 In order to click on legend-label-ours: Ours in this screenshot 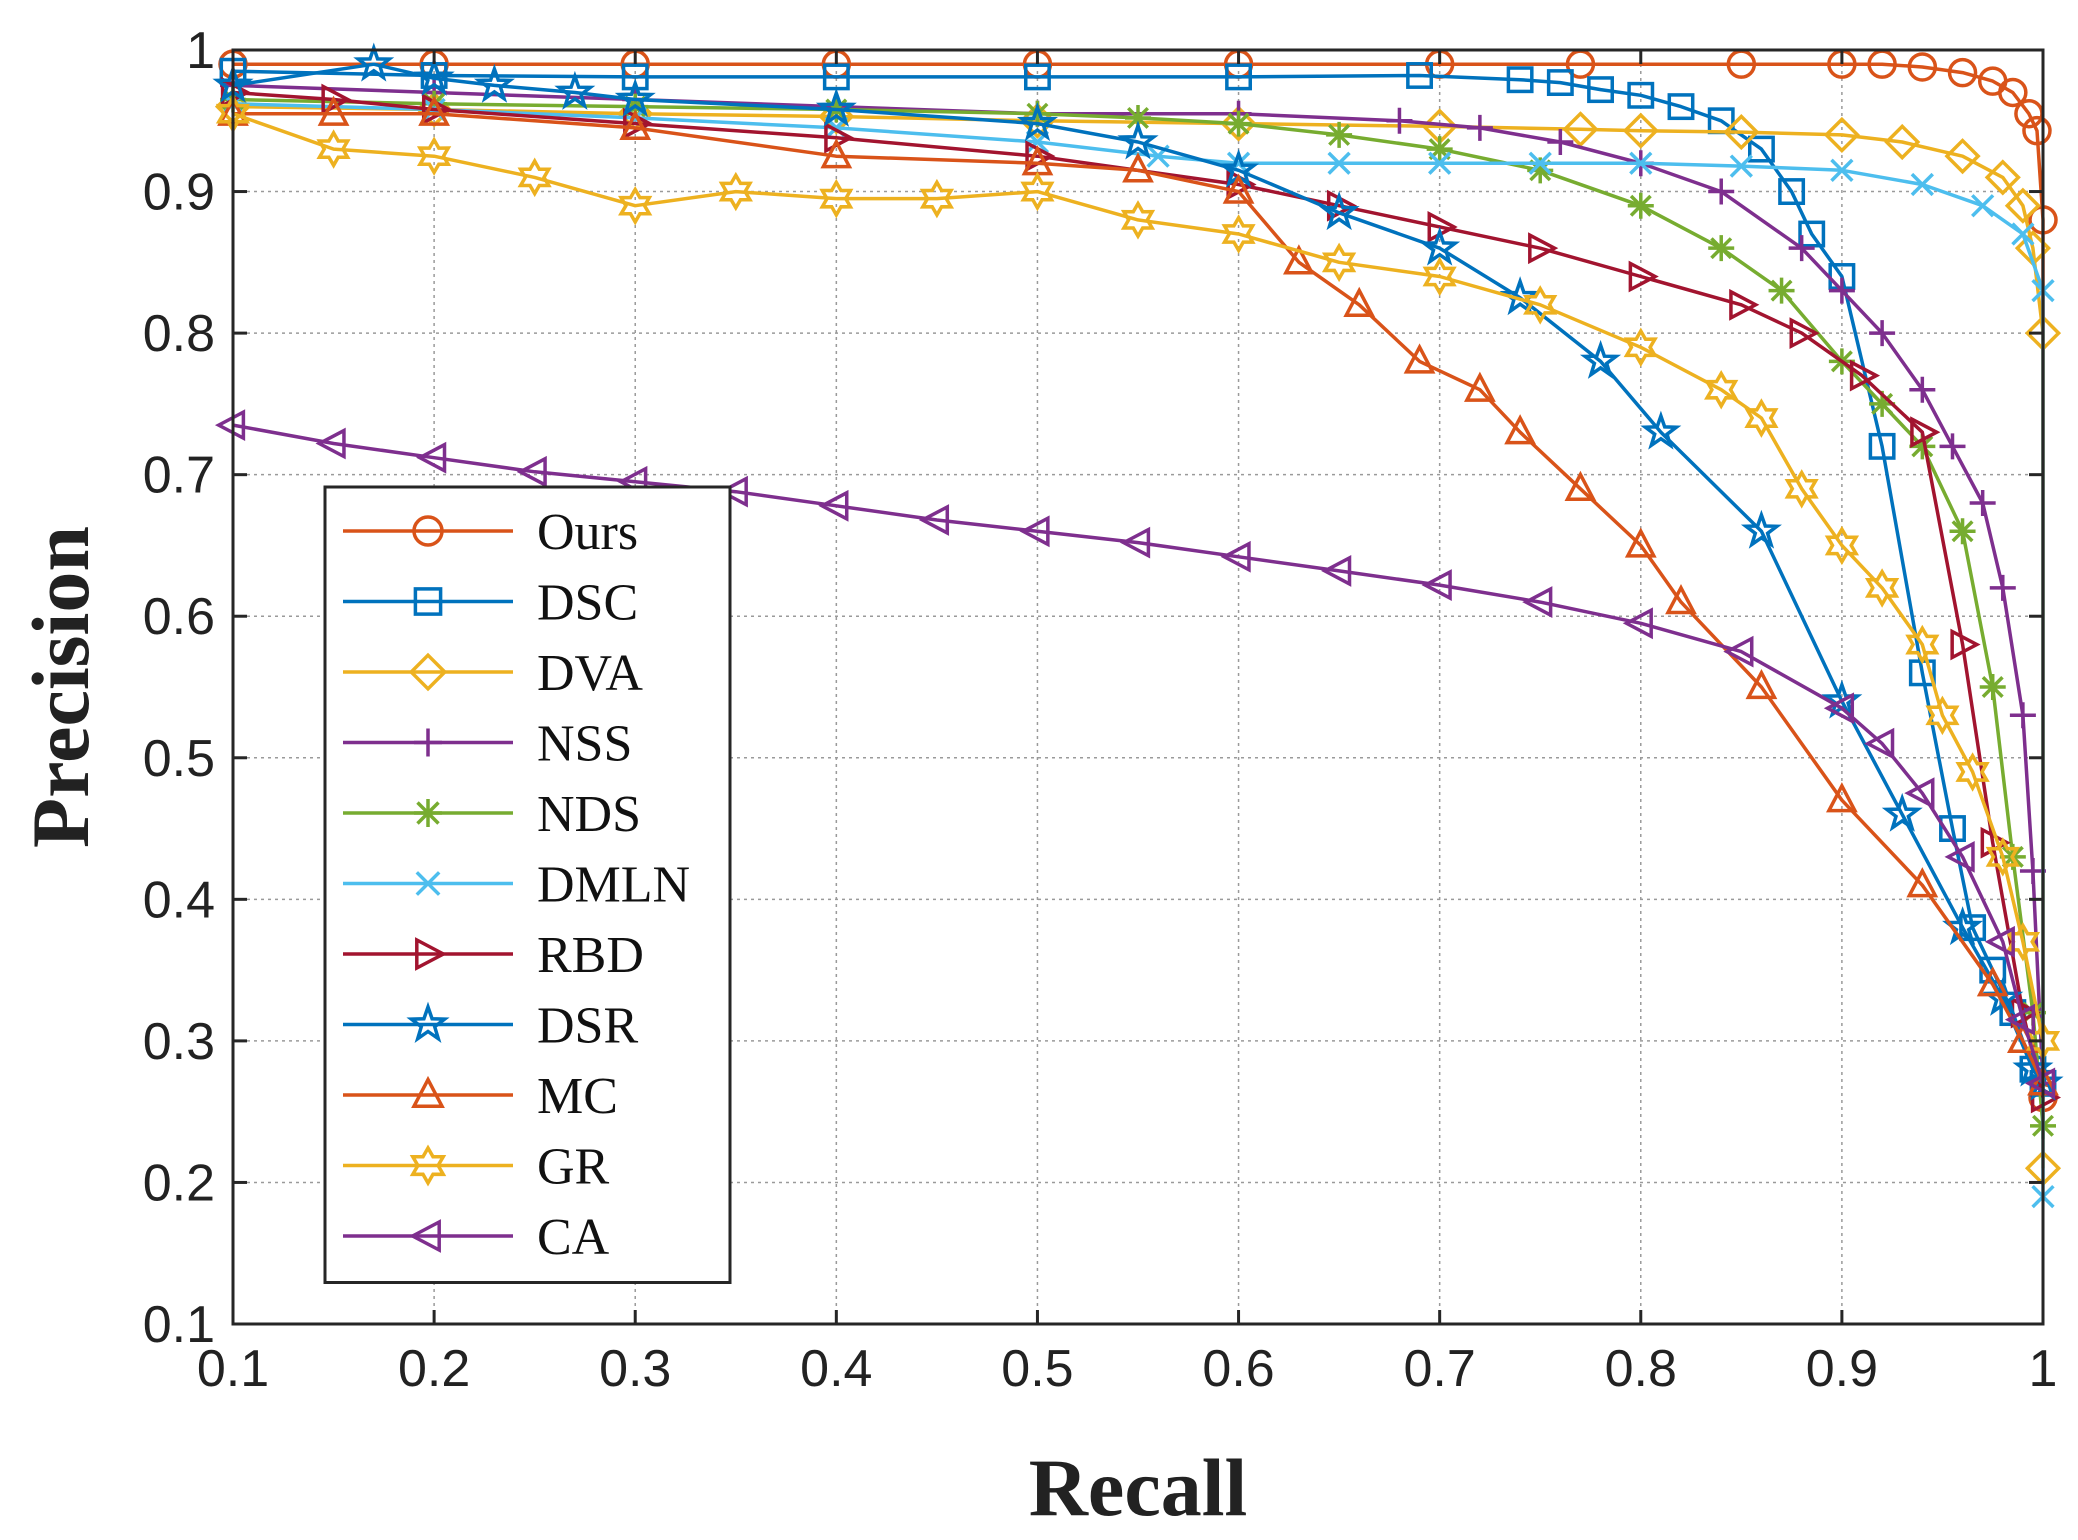, I will do `click(587, 532)`.